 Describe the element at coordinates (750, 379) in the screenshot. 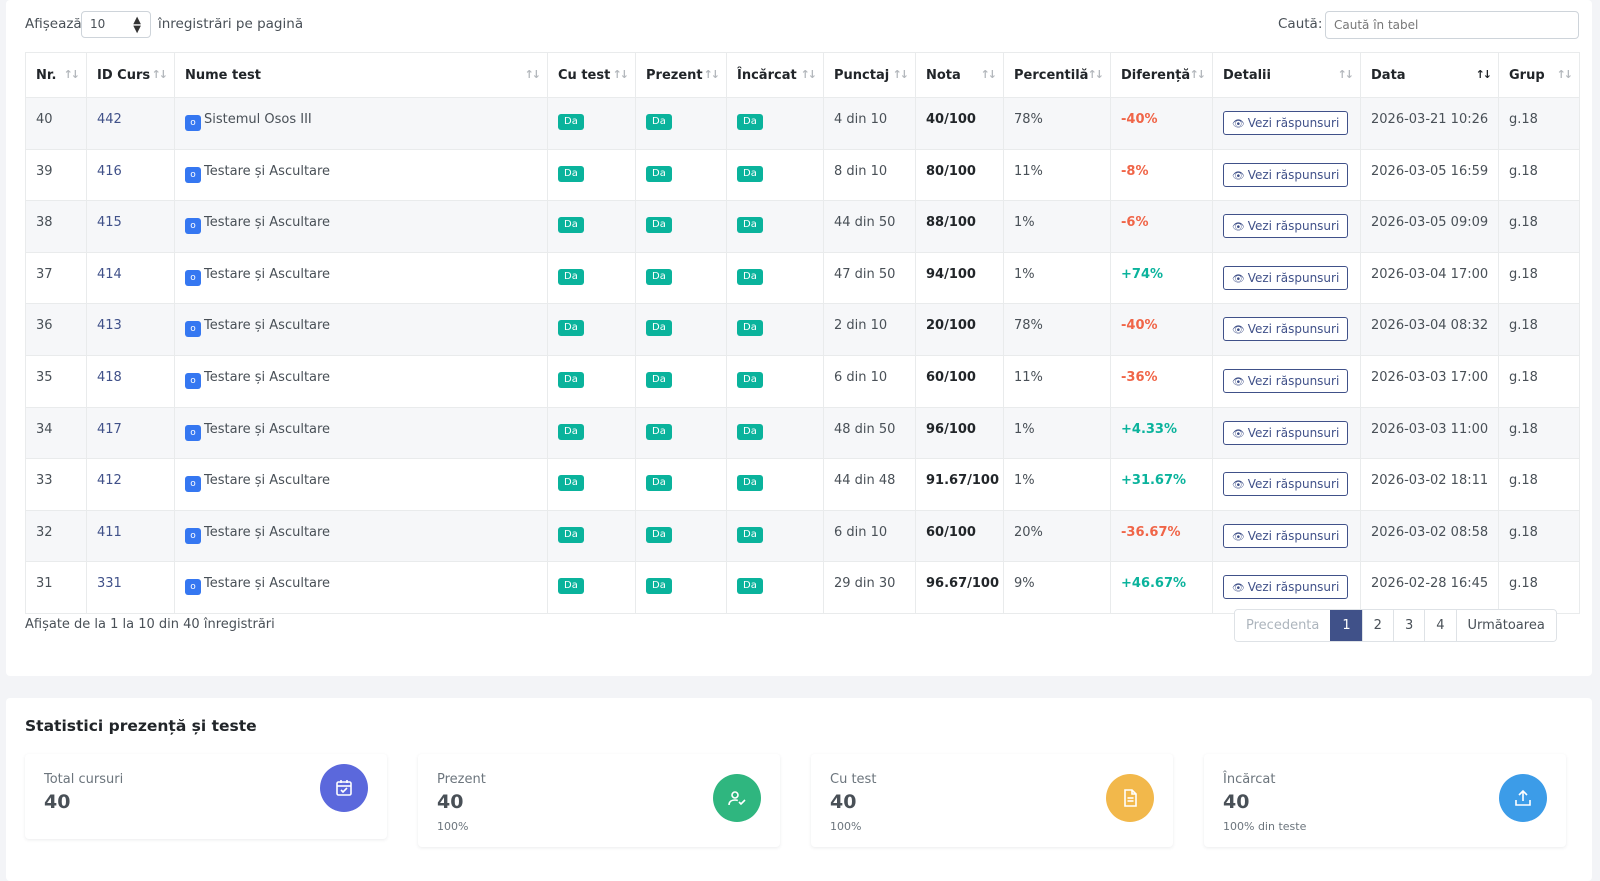

I see `uploaded-badge: Da` at that location.